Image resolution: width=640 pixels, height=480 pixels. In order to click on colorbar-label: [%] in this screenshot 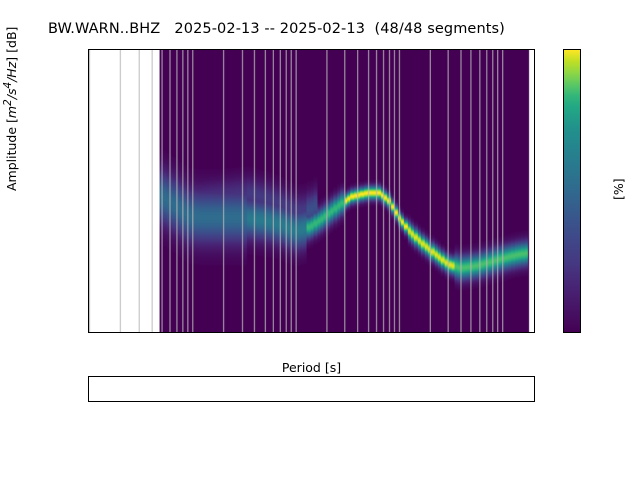, I will do `click(618, 189)`.